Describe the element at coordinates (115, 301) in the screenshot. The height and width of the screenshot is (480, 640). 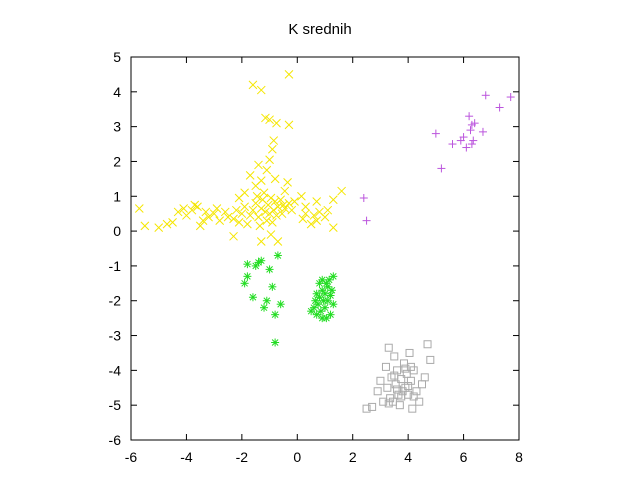
I see `y-tick-label: -2` at that location.